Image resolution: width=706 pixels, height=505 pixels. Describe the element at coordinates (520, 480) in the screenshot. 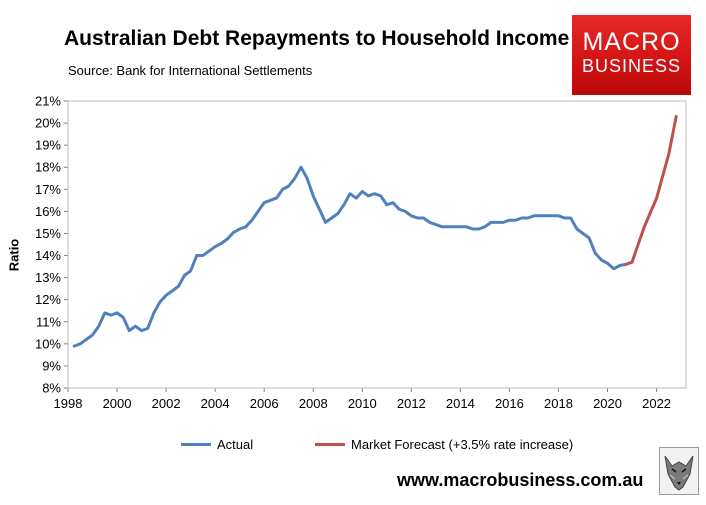

I see `website-url: www.macrobusiness.com.au` at that location.